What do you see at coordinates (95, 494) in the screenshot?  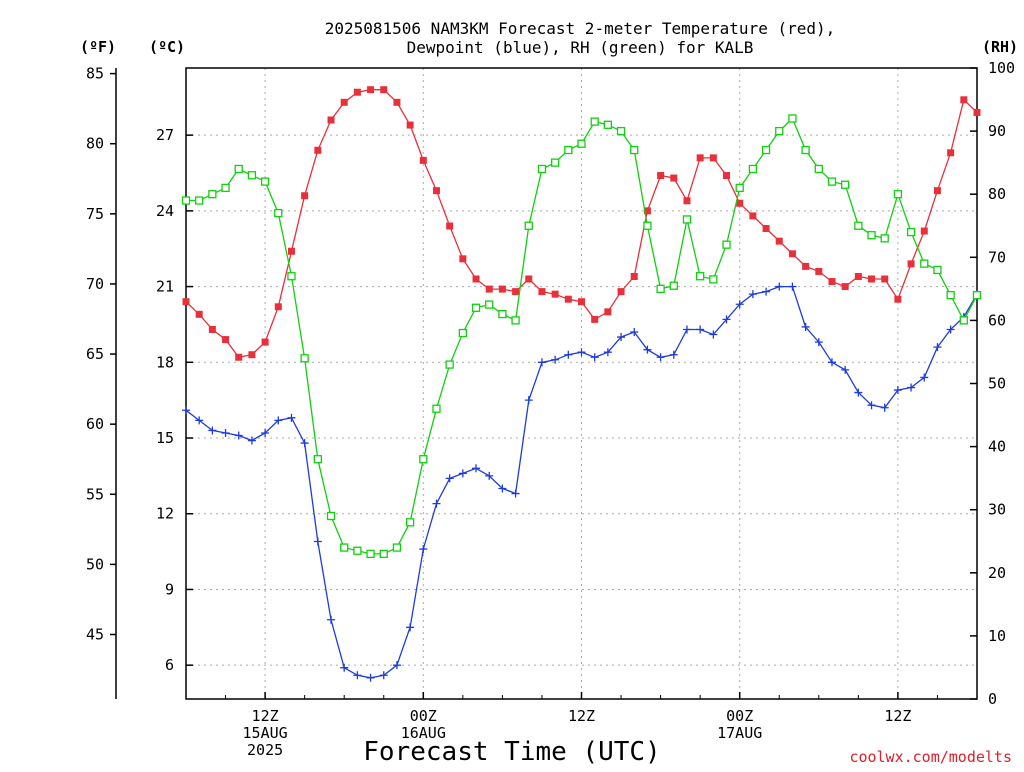 I see `fahrenheit-tick-label: 55` at bounding box center [95, 494].